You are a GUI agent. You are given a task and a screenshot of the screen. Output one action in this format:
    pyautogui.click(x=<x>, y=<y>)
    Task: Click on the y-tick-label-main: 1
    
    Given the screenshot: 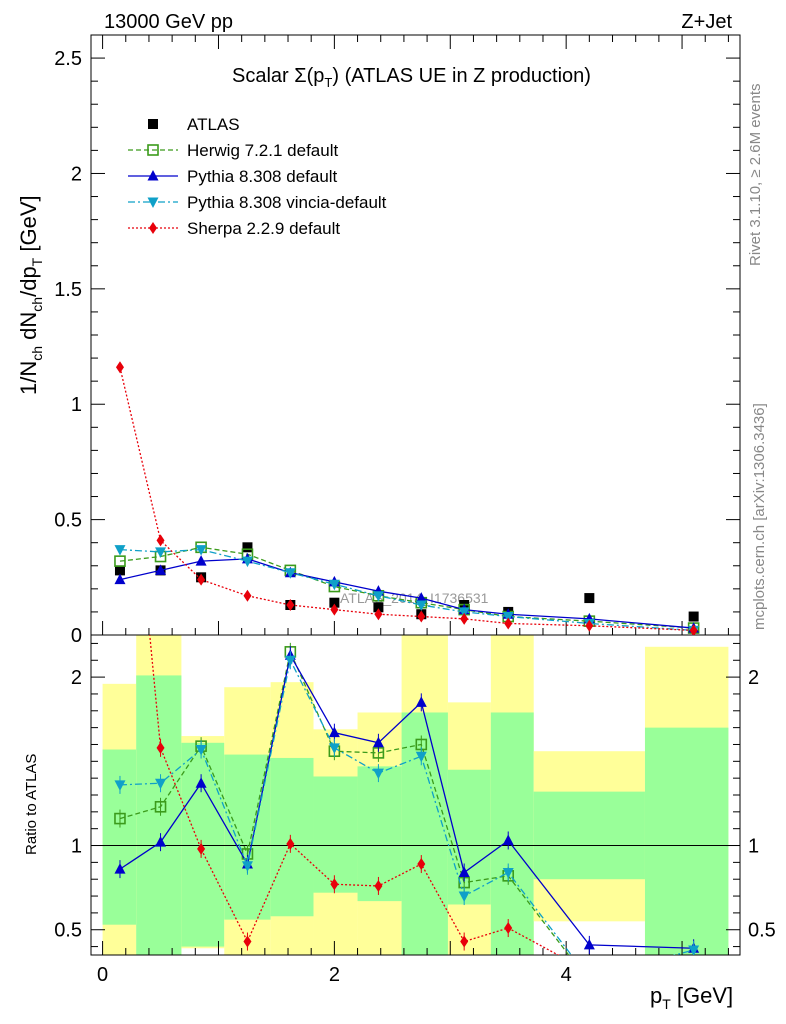 What is the action you would take?
    pyautogui.click(x=76, y=405)
    